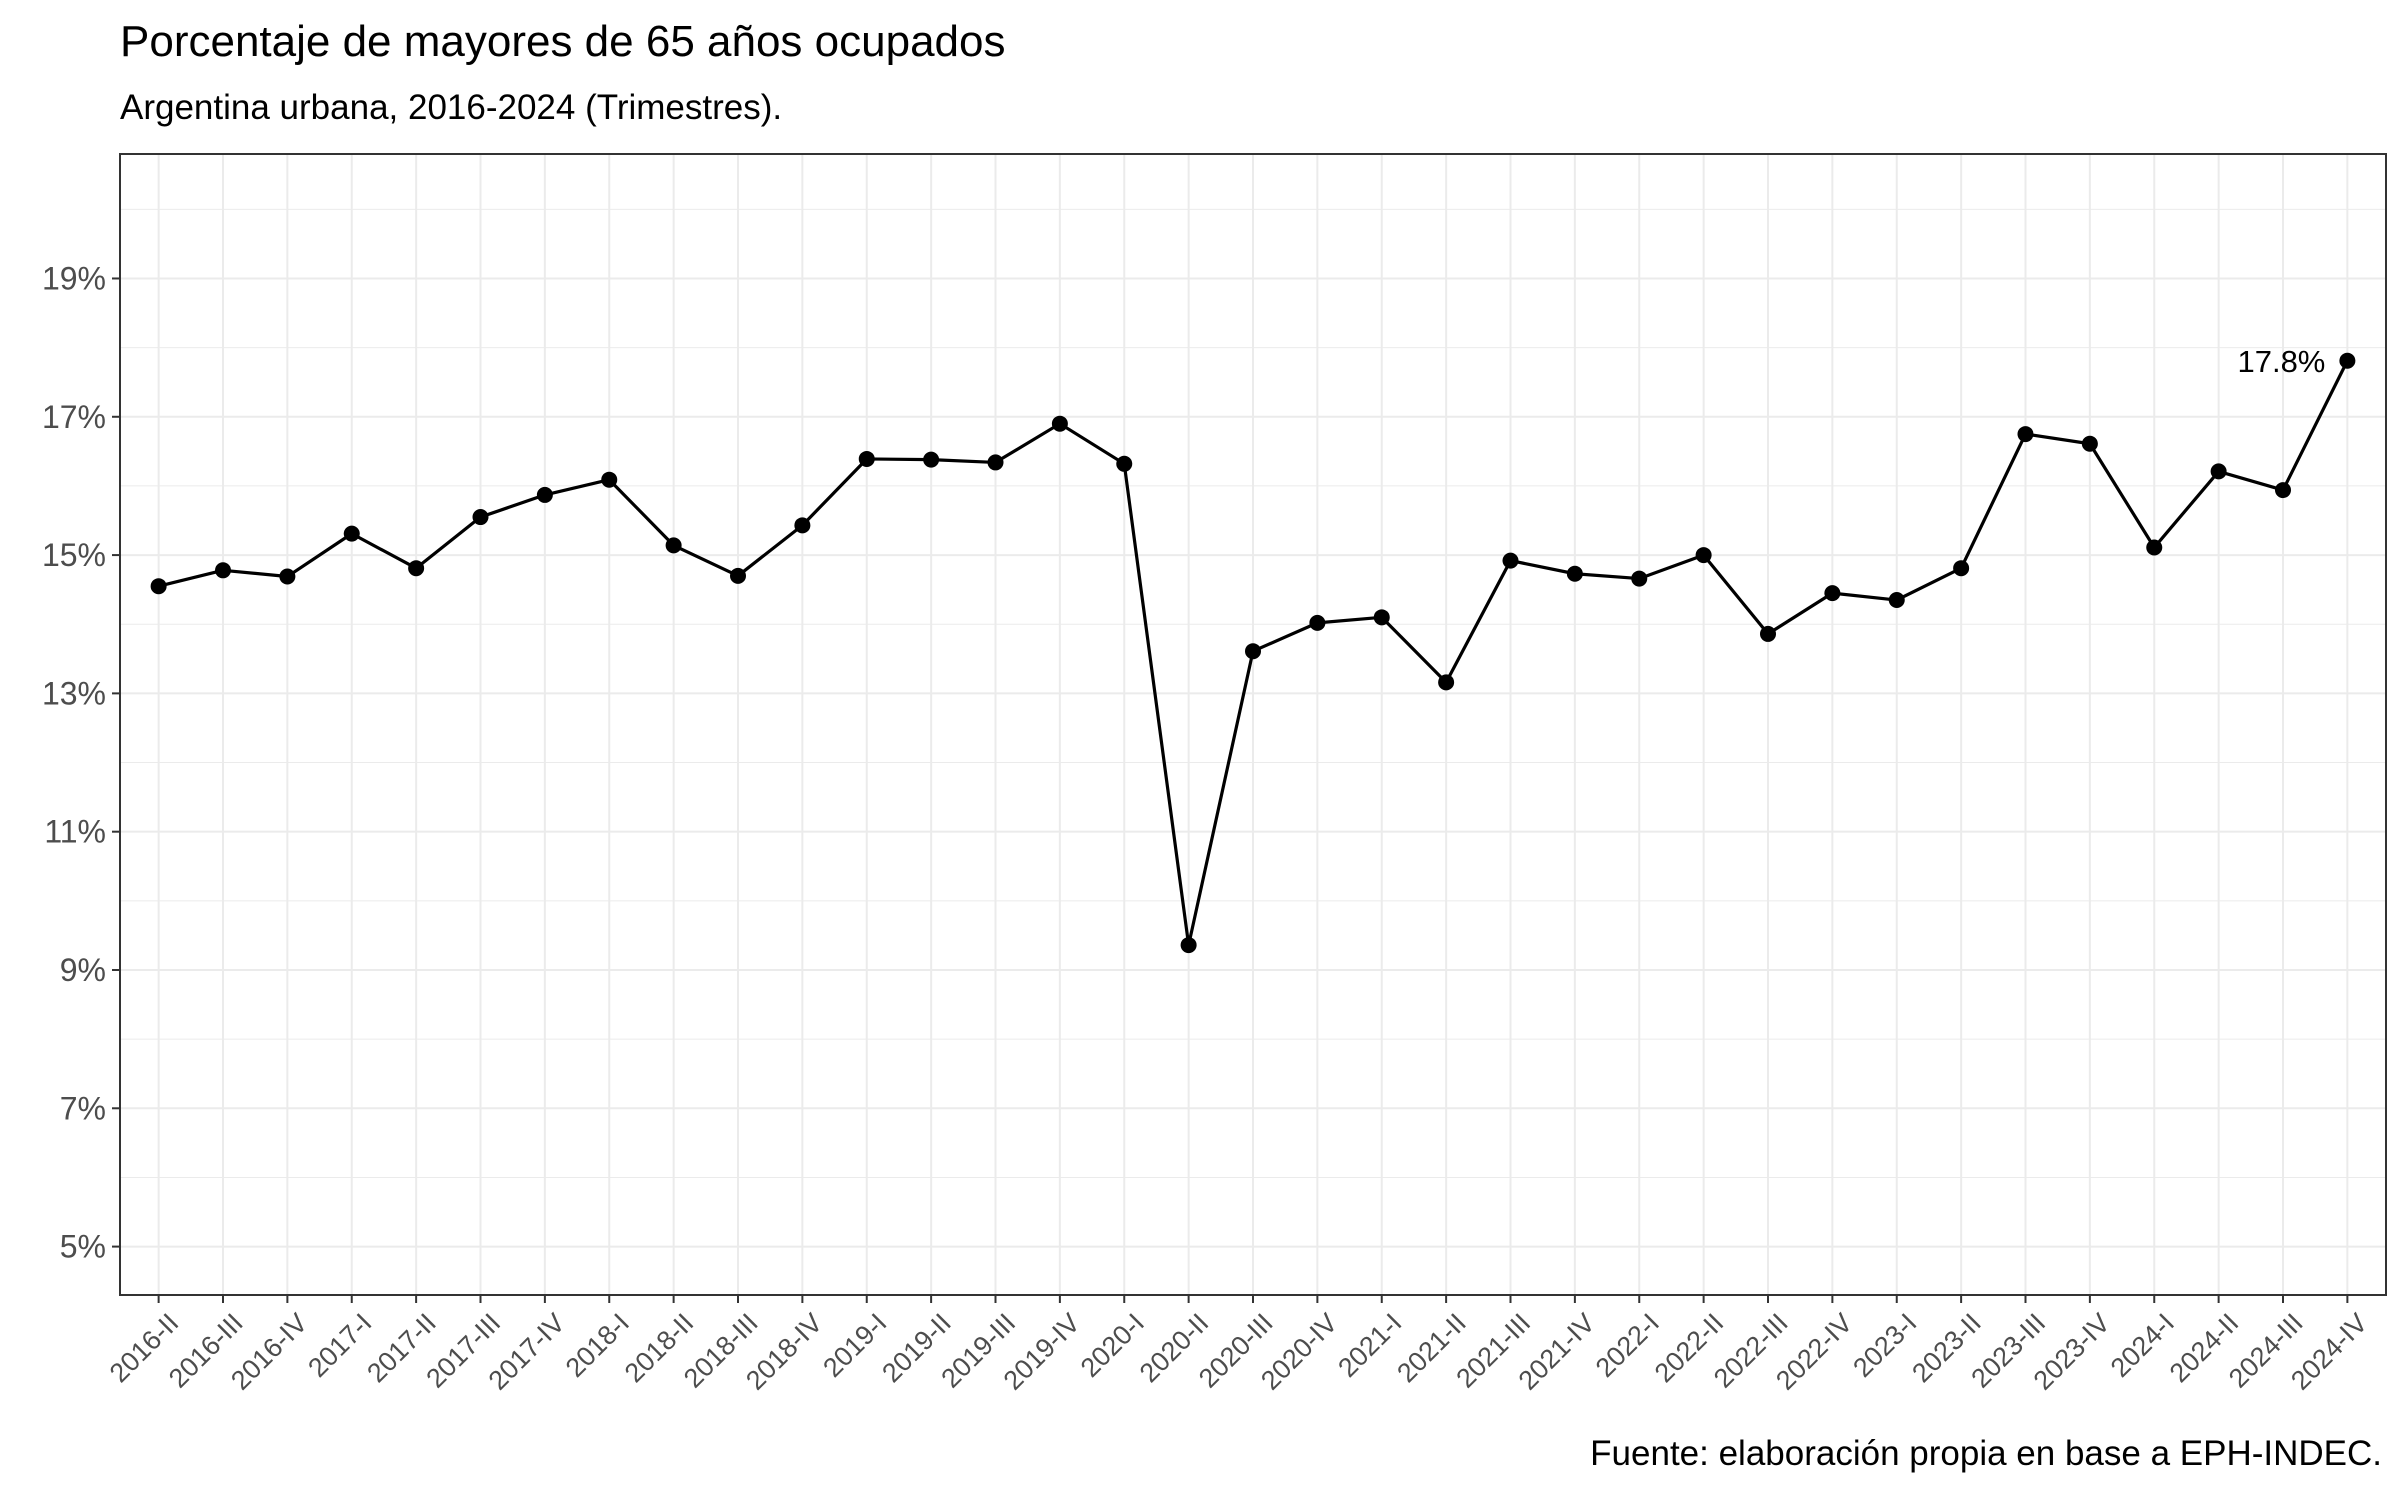 The image size is (2400, 1500). What do you see at coordinates (74, 693) in the screenshot?
I see `y-tick-label: 13%` at bounding box center [74, 693].